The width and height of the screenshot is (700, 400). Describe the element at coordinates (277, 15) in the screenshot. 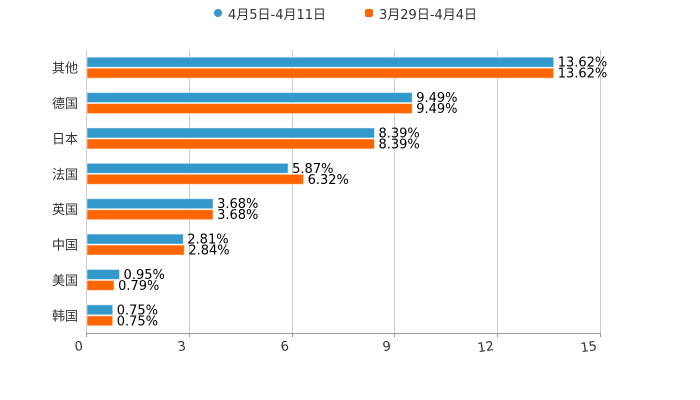

I see `legend-label: 4月5日-4月11日` at that location.